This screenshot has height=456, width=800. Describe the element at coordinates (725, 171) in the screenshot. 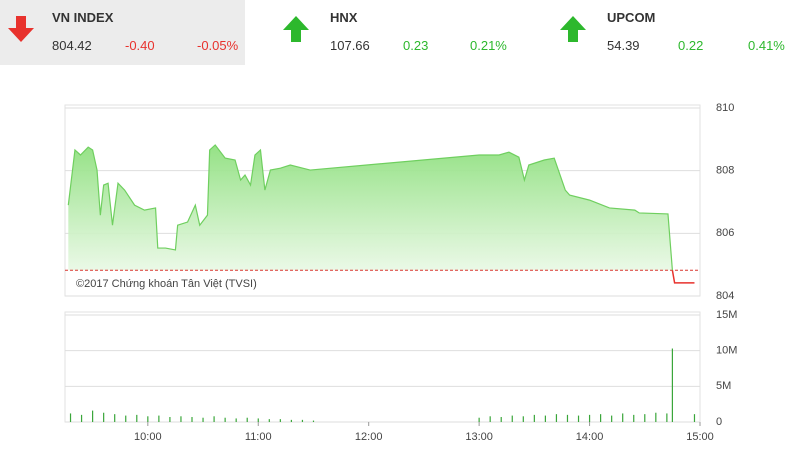

I see `y-tick-label: 808` at that location.